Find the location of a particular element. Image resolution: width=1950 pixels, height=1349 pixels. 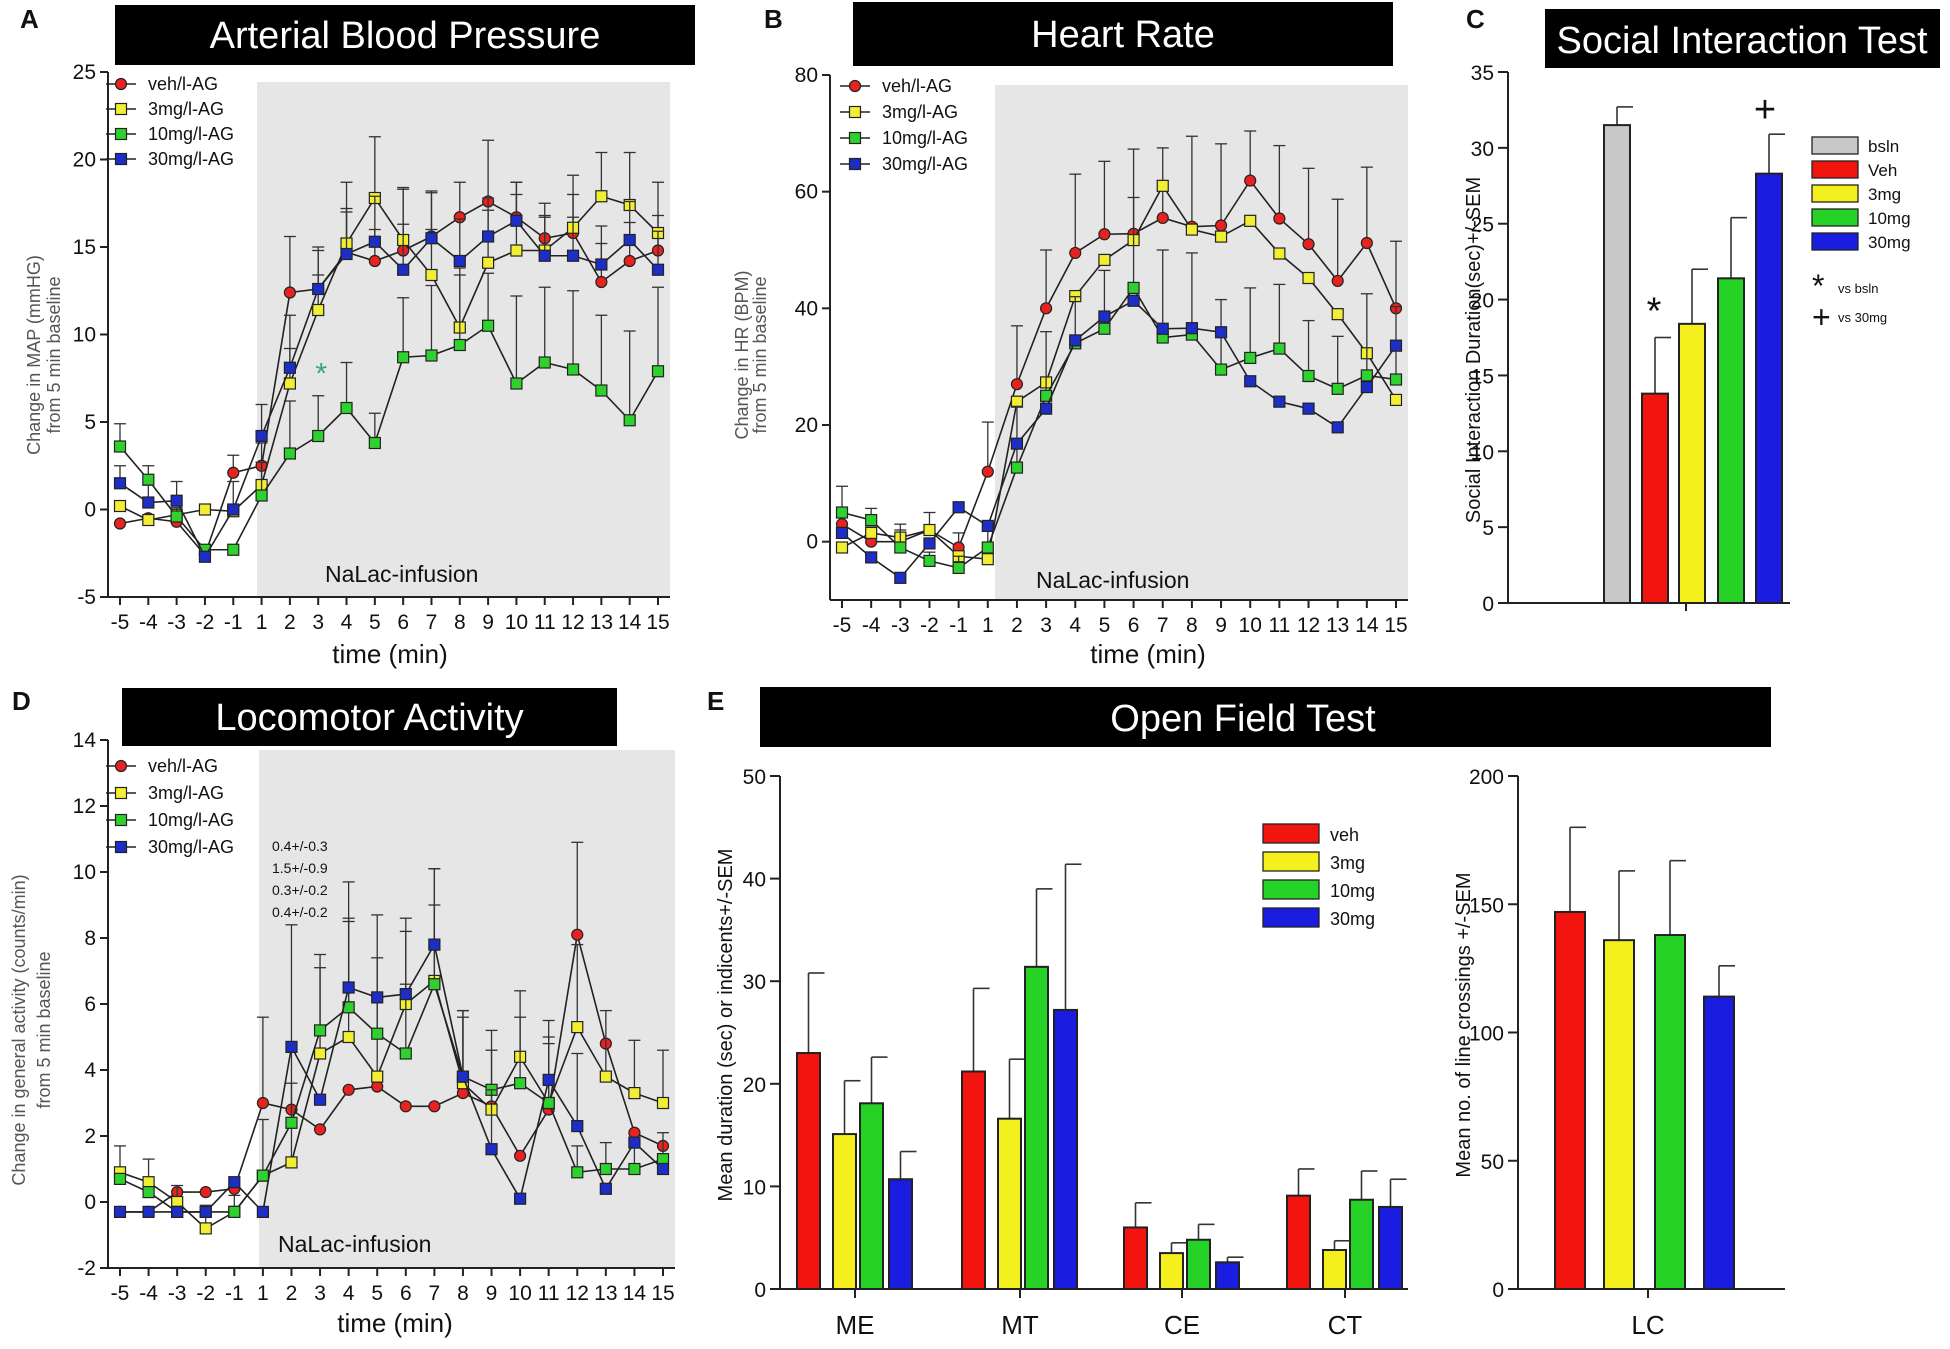

legend-label: 3mg/l-AG is located at coordinates (186, 793).